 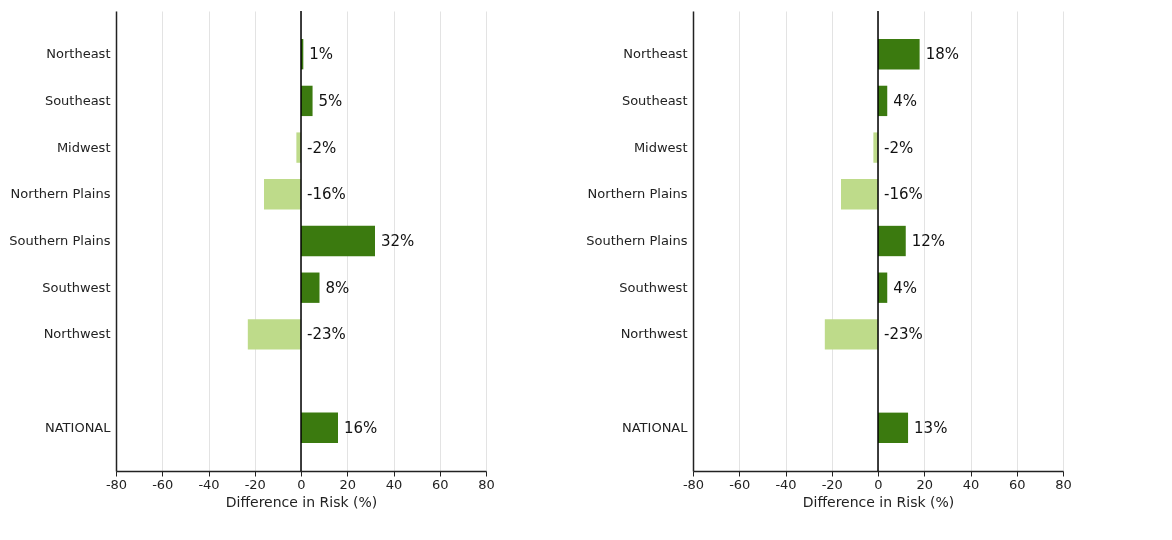 What do you see at coordinates (337, 287) in the screenshot?
I see `data-label: 8%` at bounding box center [337, 287].